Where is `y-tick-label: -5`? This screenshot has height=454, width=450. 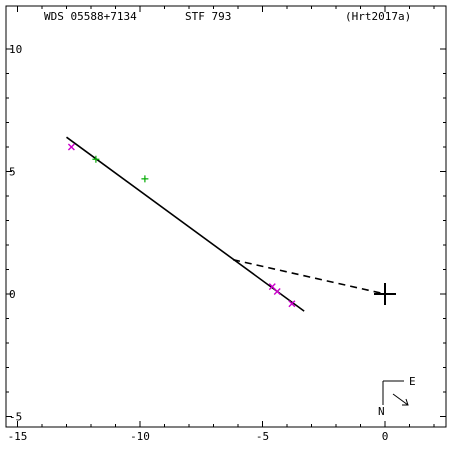
y-tick-label: -5 is located at coordinates (15, 417).